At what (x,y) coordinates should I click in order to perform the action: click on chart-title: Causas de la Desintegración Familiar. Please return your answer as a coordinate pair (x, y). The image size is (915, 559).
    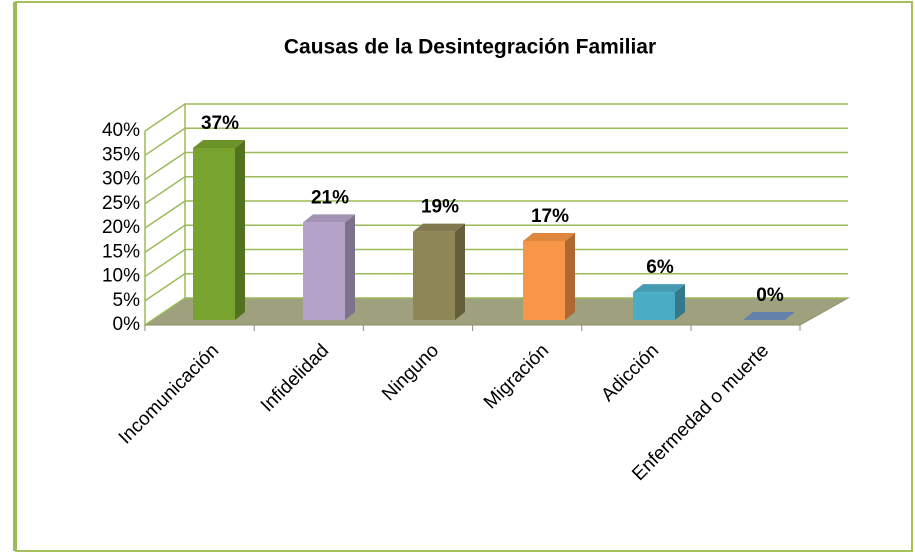
    Looking at the image, I should click on (470, 47).